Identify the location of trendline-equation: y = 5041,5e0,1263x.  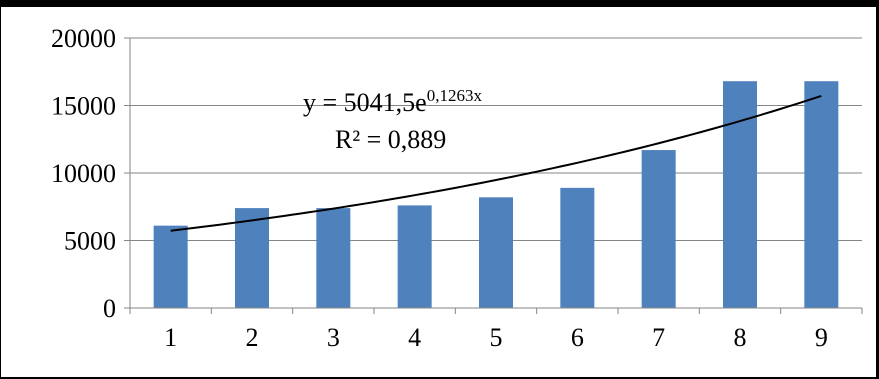
(392, 101).